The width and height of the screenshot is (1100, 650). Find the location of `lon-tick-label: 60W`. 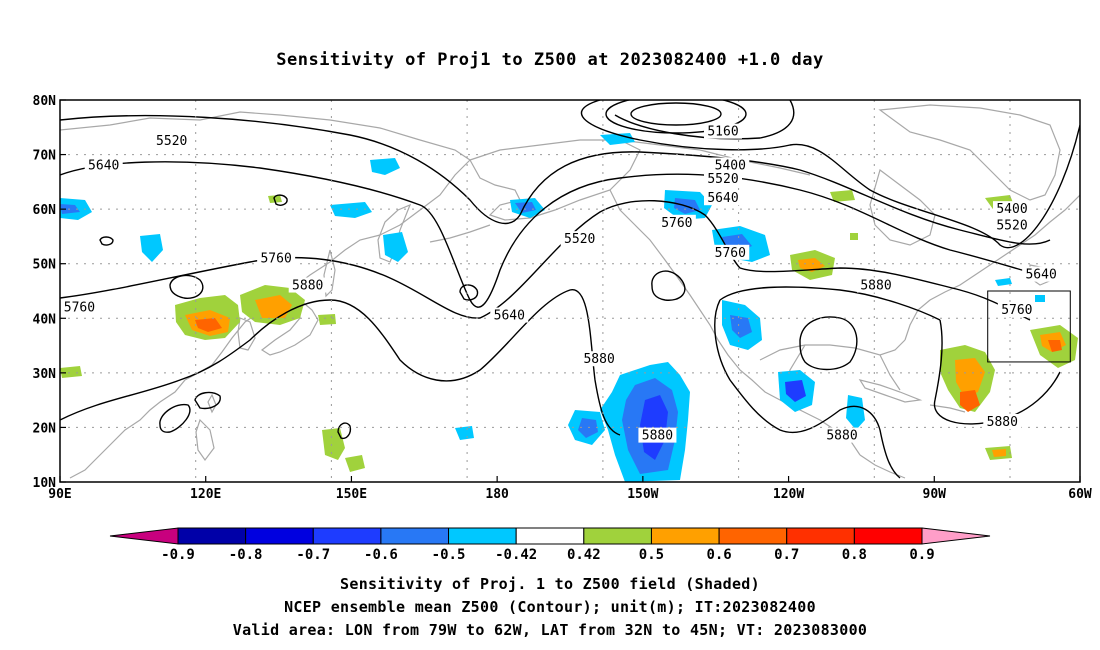

lon-tick-label: 60W is located at coordinates (1080, 494).